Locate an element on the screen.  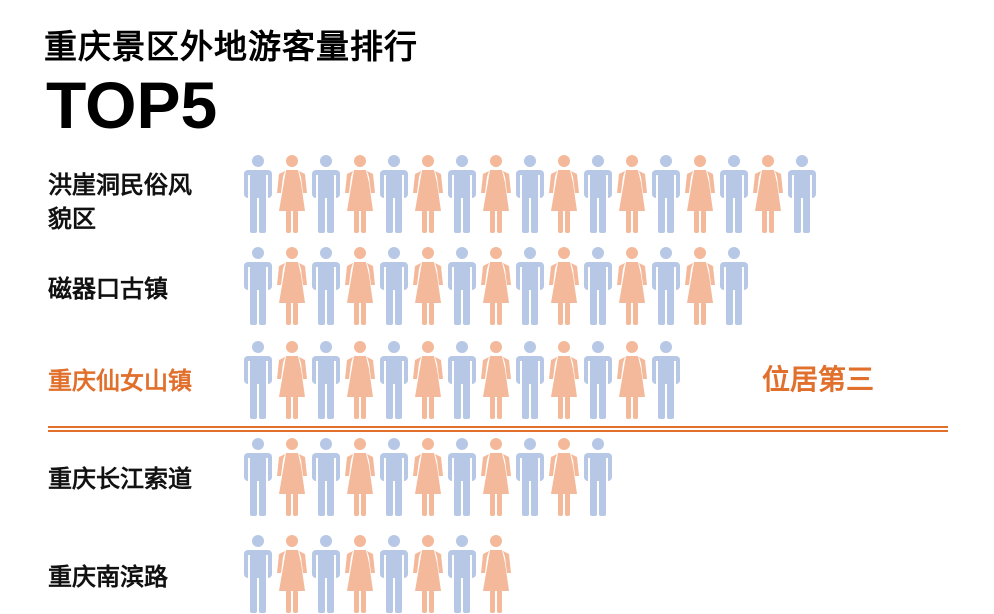
row-label-3: 重庆仙女山镇 is located at coordinates (120, 381).